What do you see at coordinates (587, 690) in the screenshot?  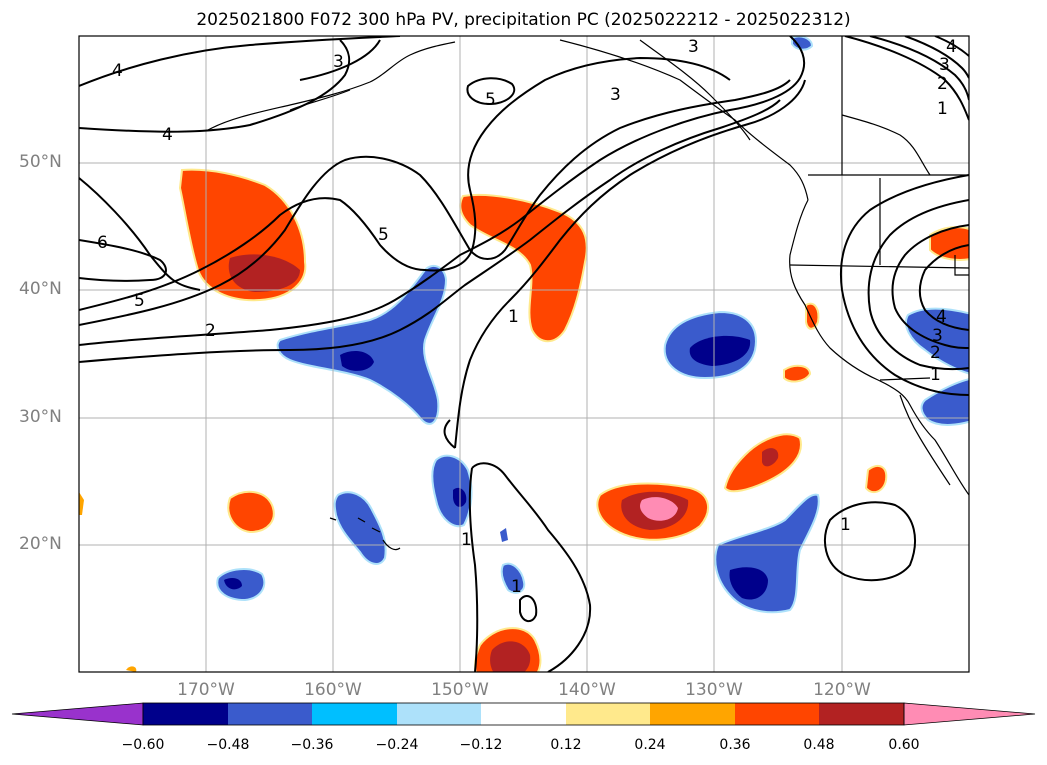 I see `lon-label: 140°W` at bounding box center [587, 690].